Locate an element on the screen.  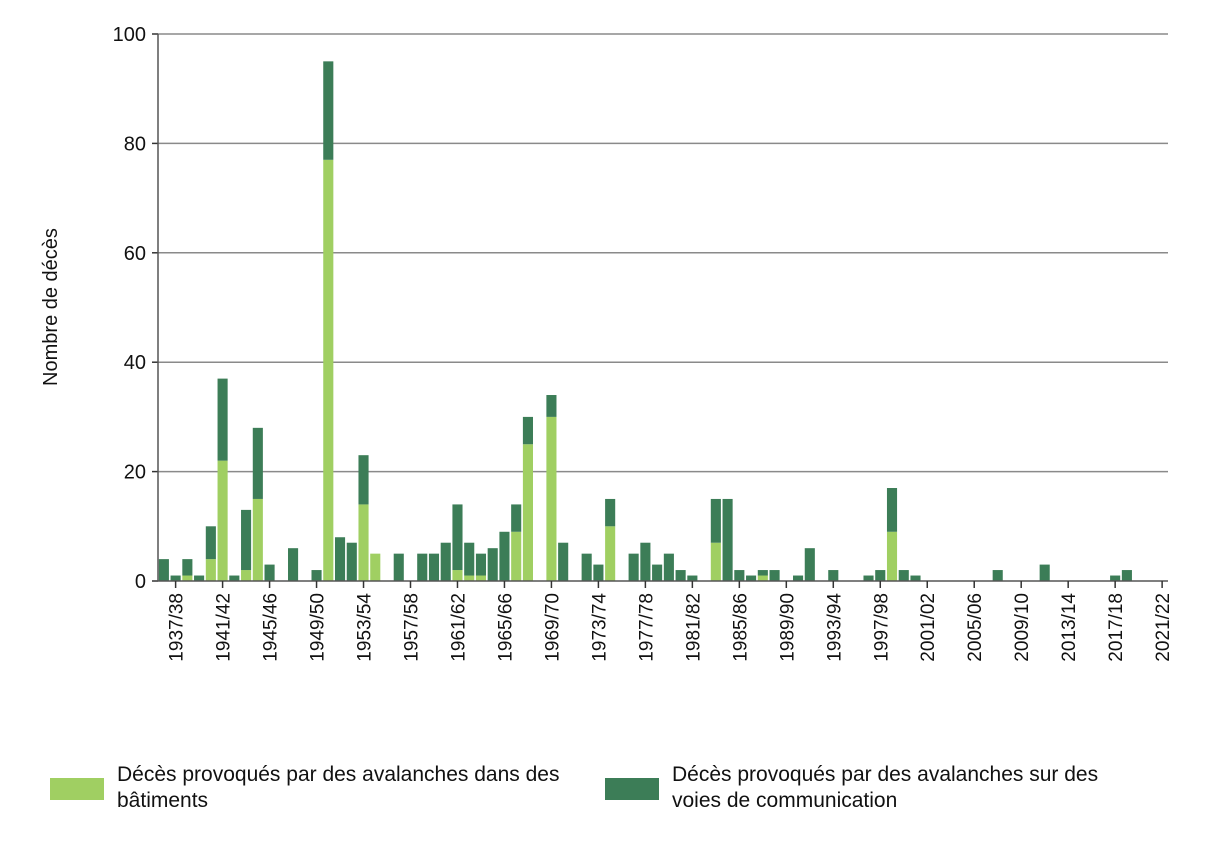
x-tick-label: 2001/02 is located at coordinates (928, 627).